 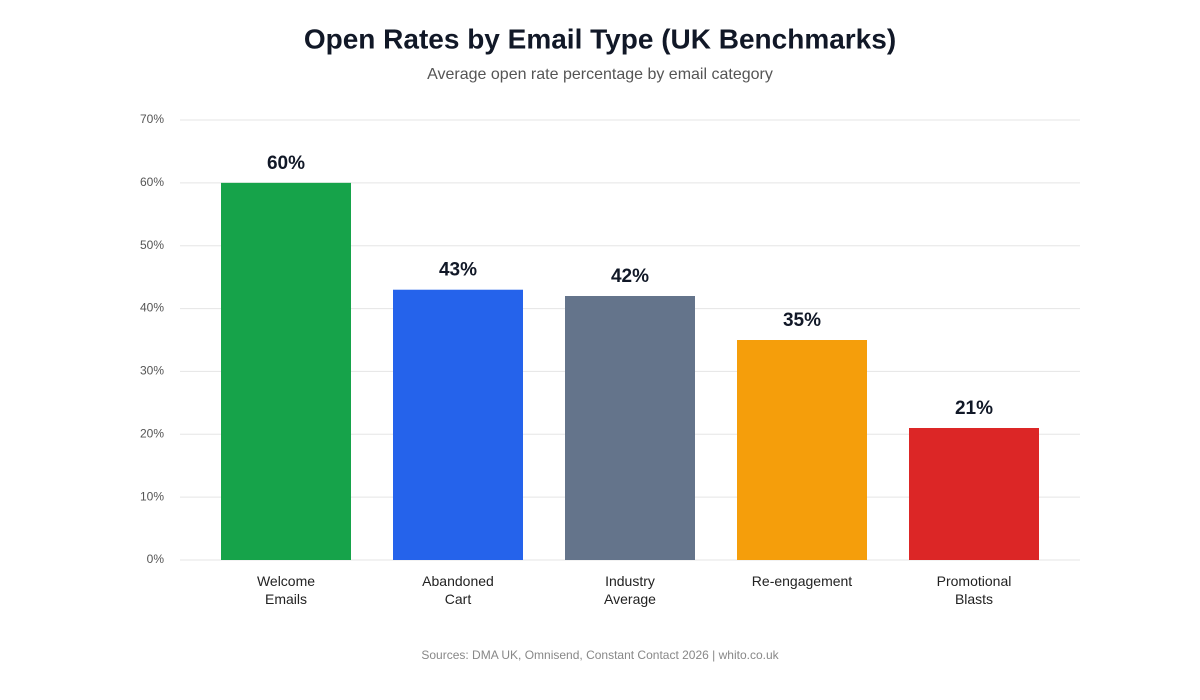 I want to click on y-tick-label: 70%, so click(x=152, y=119).